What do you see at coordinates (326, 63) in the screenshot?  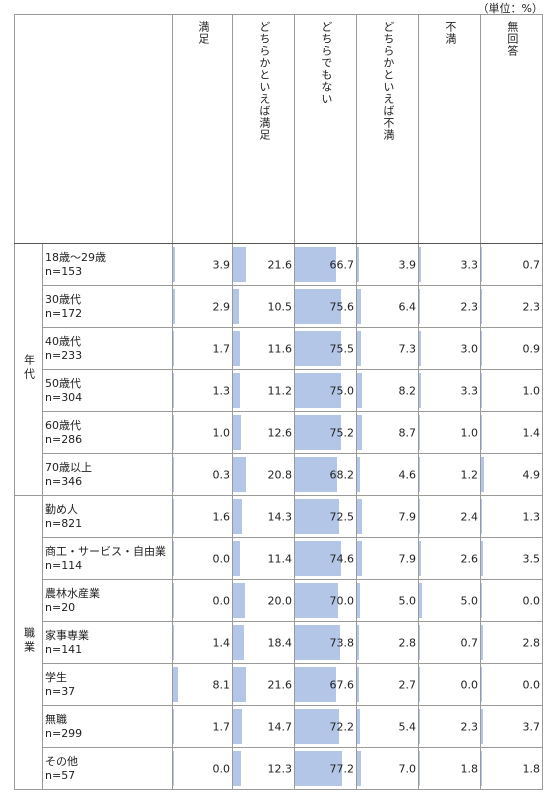 I see `col-header-label: どちらでもない` at bounding box center [326, 63].